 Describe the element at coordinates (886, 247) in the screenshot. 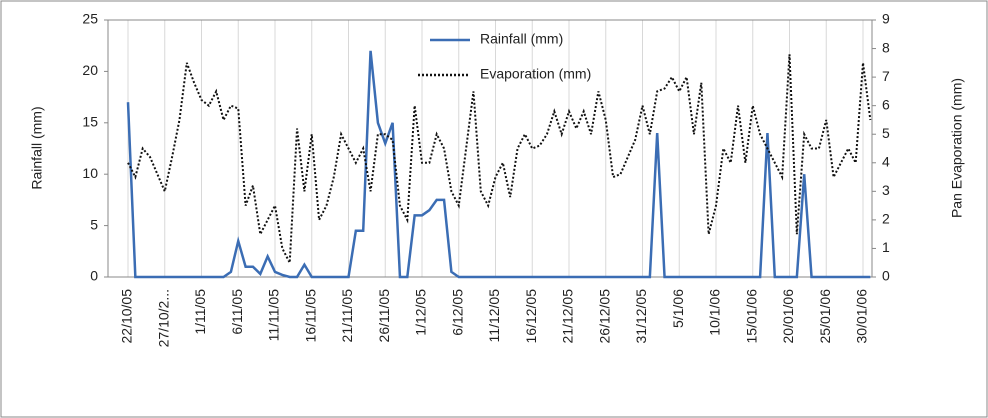

I see `y2-tick-label: 1` at that location.